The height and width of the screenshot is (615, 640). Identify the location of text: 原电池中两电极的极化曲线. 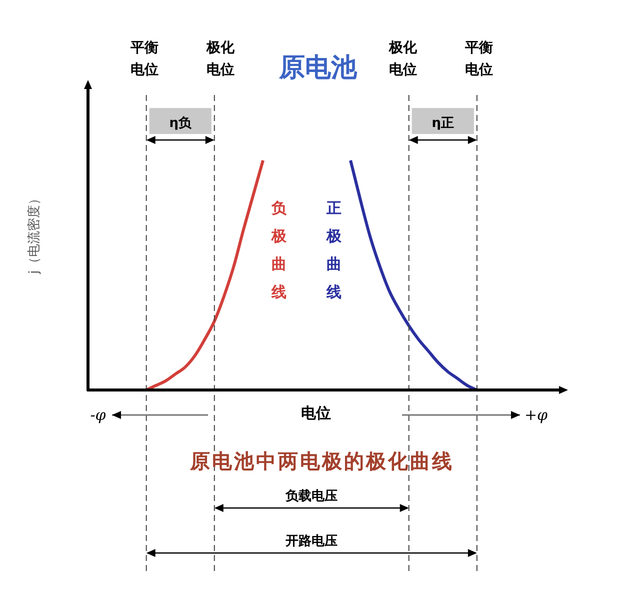
(321, 461).